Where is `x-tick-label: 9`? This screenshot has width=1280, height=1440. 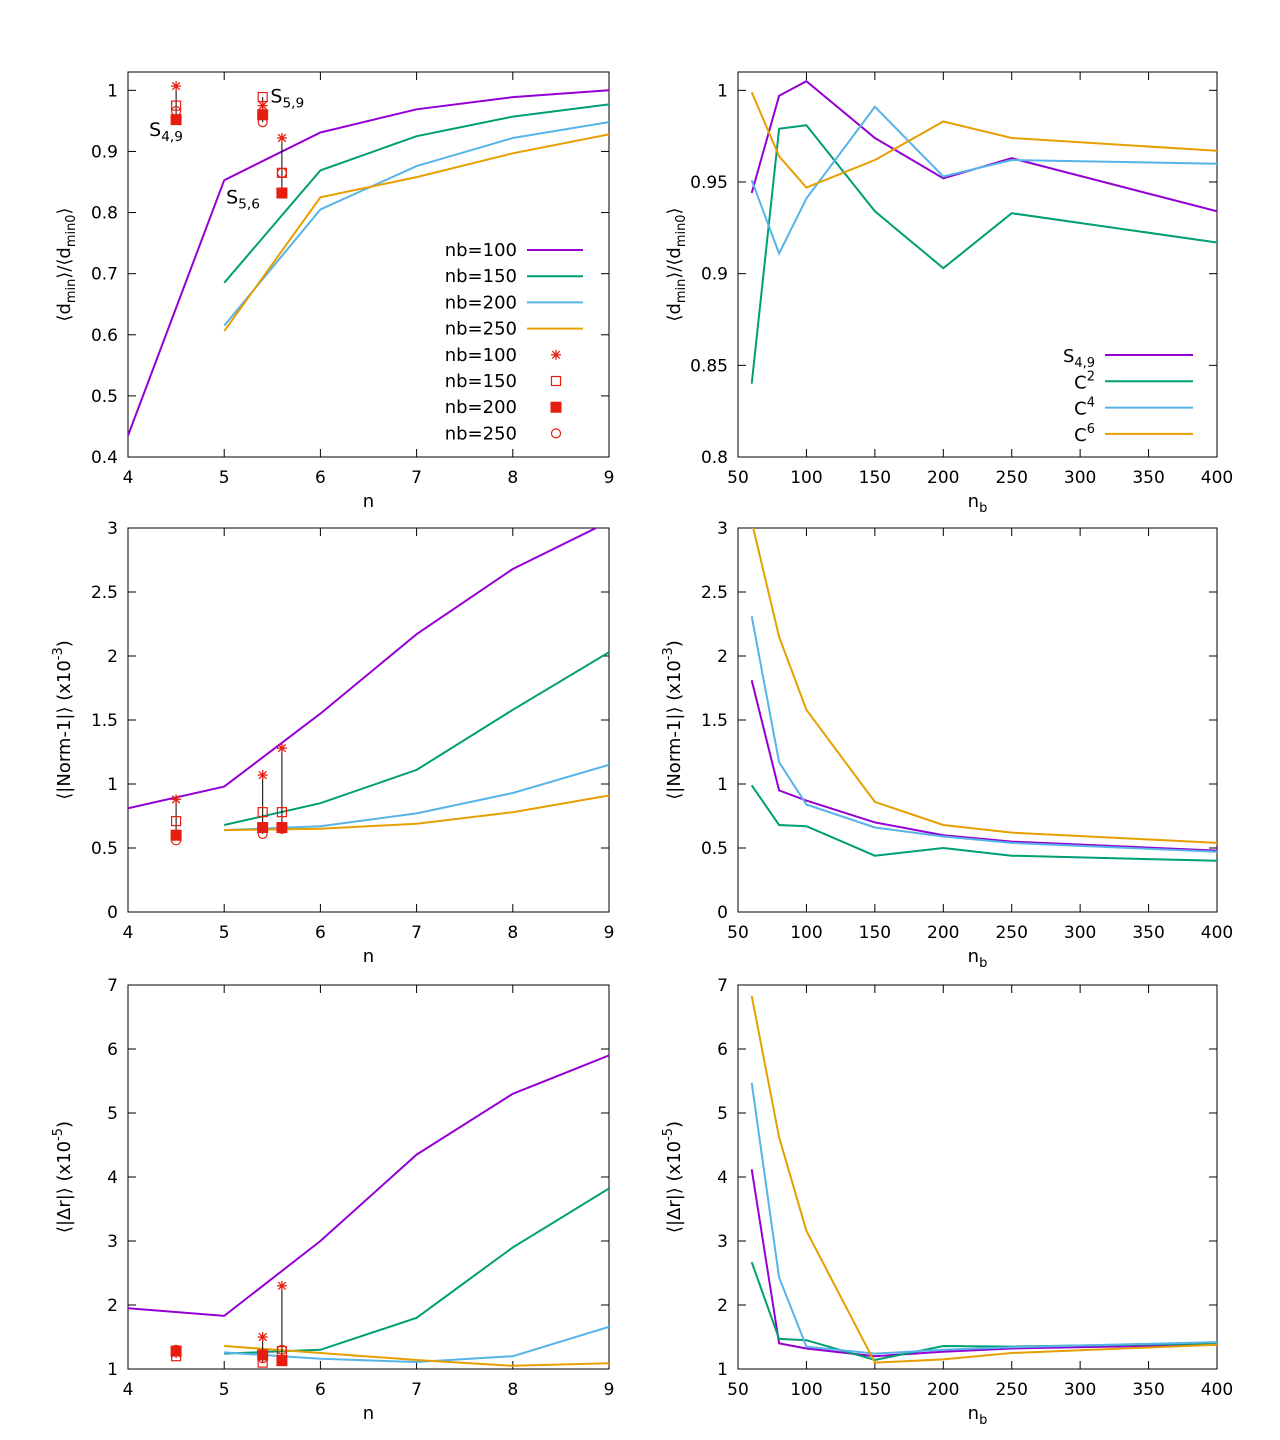 x-tick-label: 9 is located at coordinates (609, 478).